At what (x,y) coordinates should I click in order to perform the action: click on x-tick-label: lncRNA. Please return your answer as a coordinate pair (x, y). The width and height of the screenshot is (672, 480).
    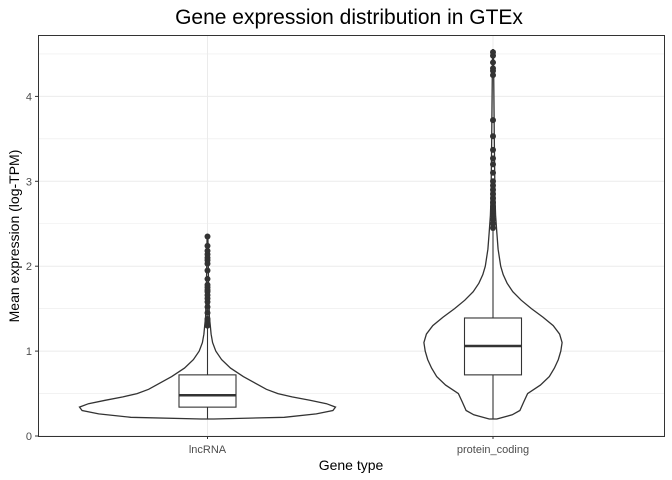
    Looking at the image, I should click on (208, 450).